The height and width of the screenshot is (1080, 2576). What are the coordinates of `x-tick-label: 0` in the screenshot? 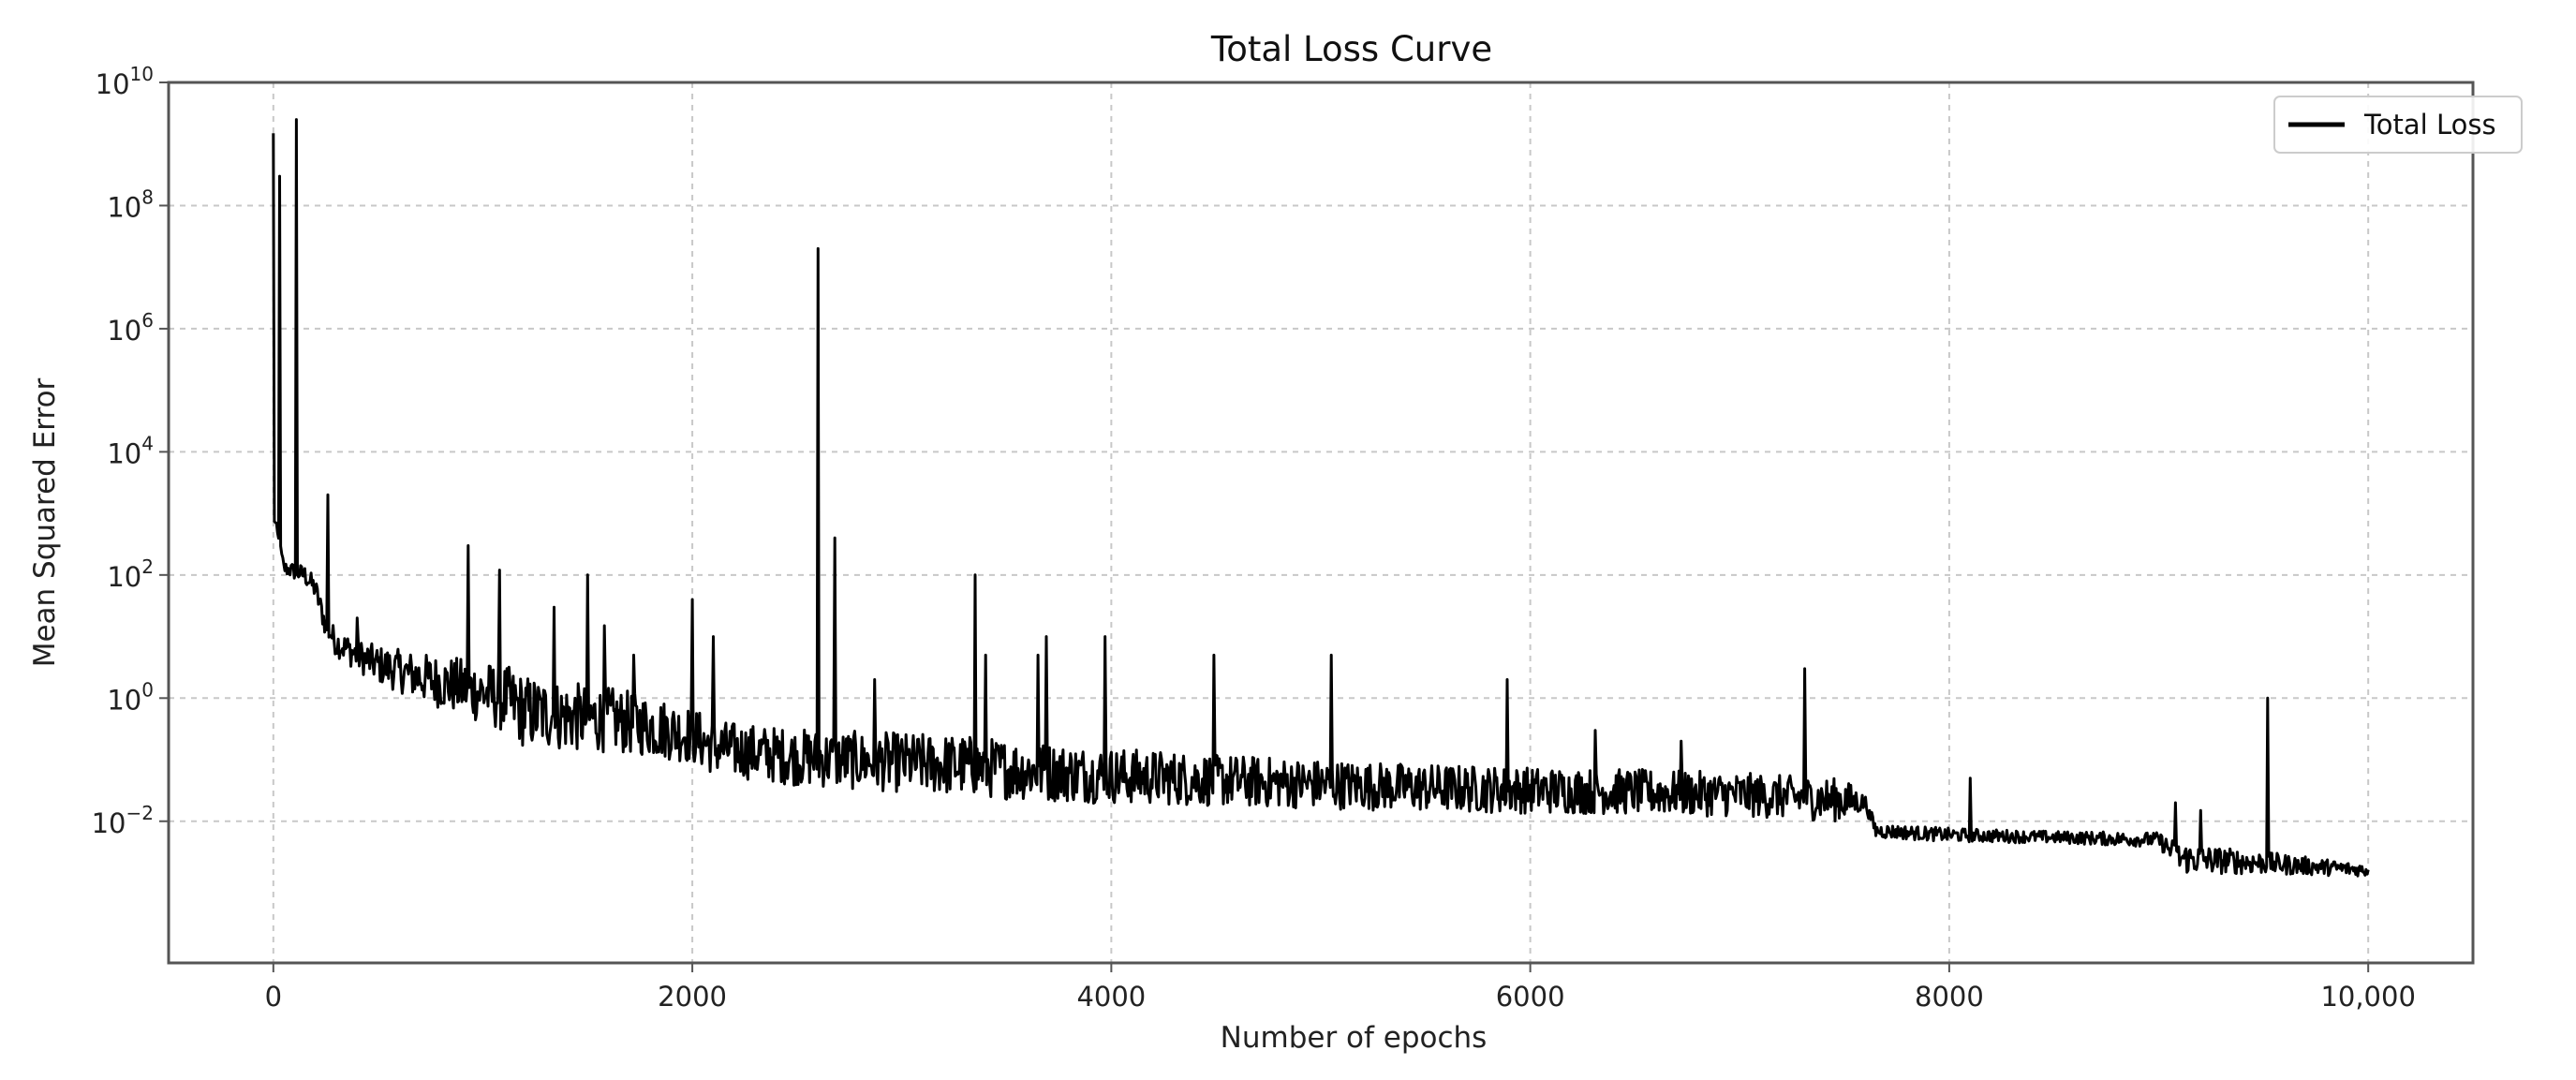 It's located at (273, 997).